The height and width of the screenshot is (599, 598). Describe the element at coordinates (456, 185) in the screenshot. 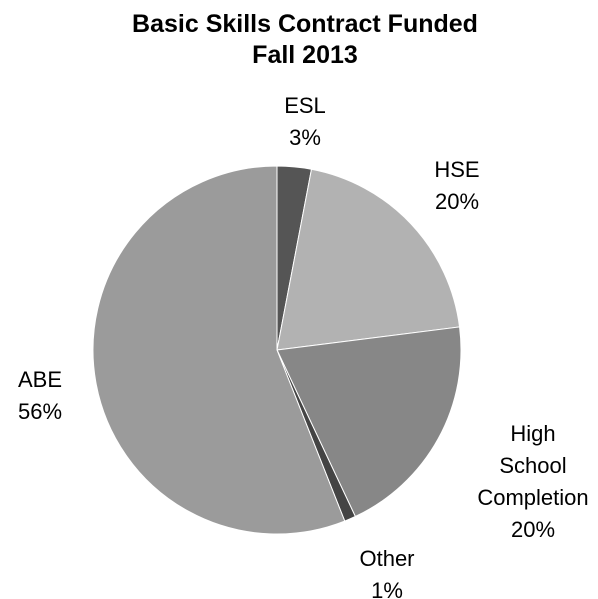

I see `pie-label-hse: HSE 20%` at that location.